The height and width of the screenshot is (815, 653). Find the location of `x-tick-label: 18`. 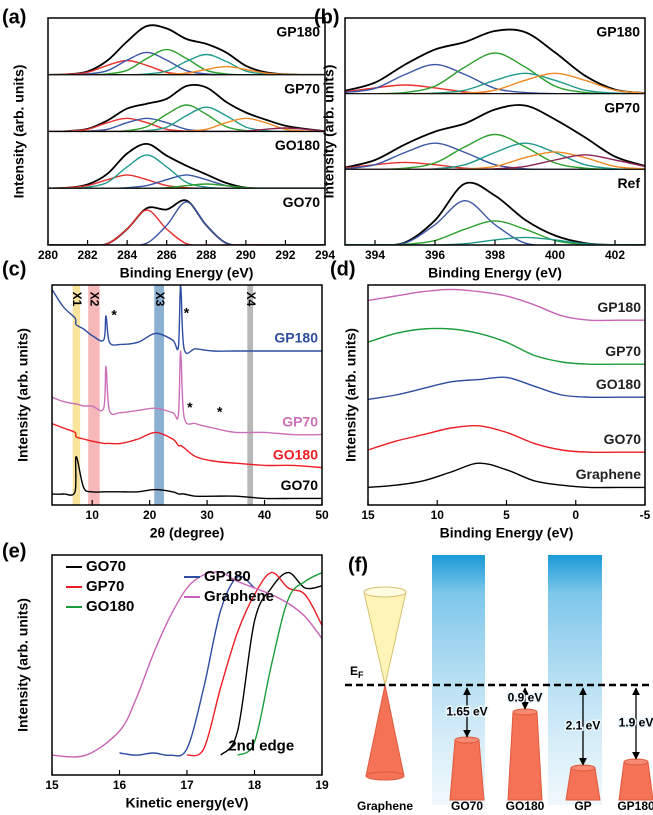

x-tick-label: 18 is located at coordinates (255, 785).